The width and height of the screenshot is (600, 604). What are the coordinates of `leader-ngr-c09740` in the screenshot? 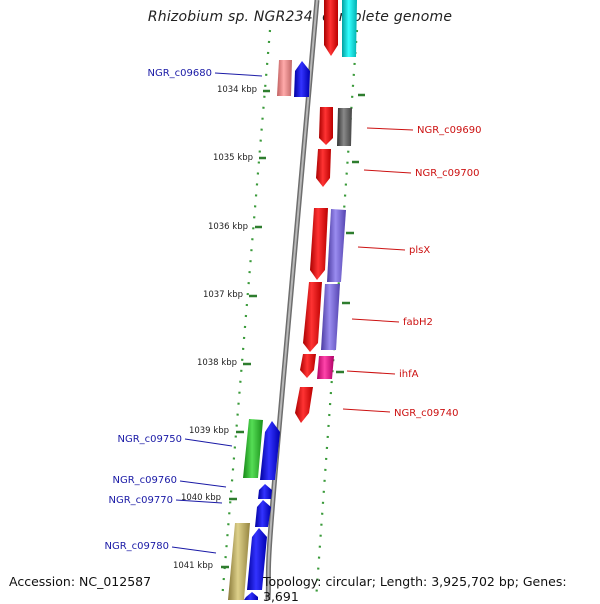 It's located at (366, 410).